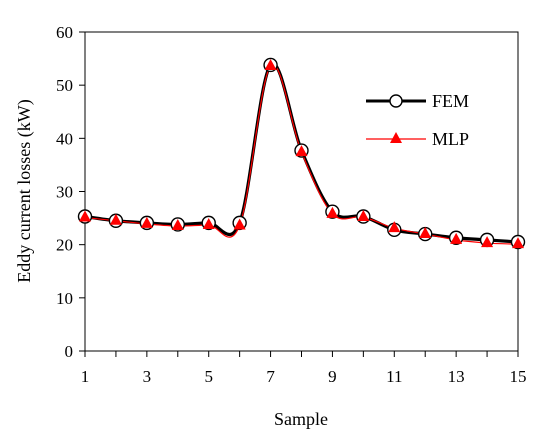  Describe the element at coordinates (304, 368) in the screenshot. I see `x-axis-ticks: 1 3 5 7 9 11 13 15` at that location.